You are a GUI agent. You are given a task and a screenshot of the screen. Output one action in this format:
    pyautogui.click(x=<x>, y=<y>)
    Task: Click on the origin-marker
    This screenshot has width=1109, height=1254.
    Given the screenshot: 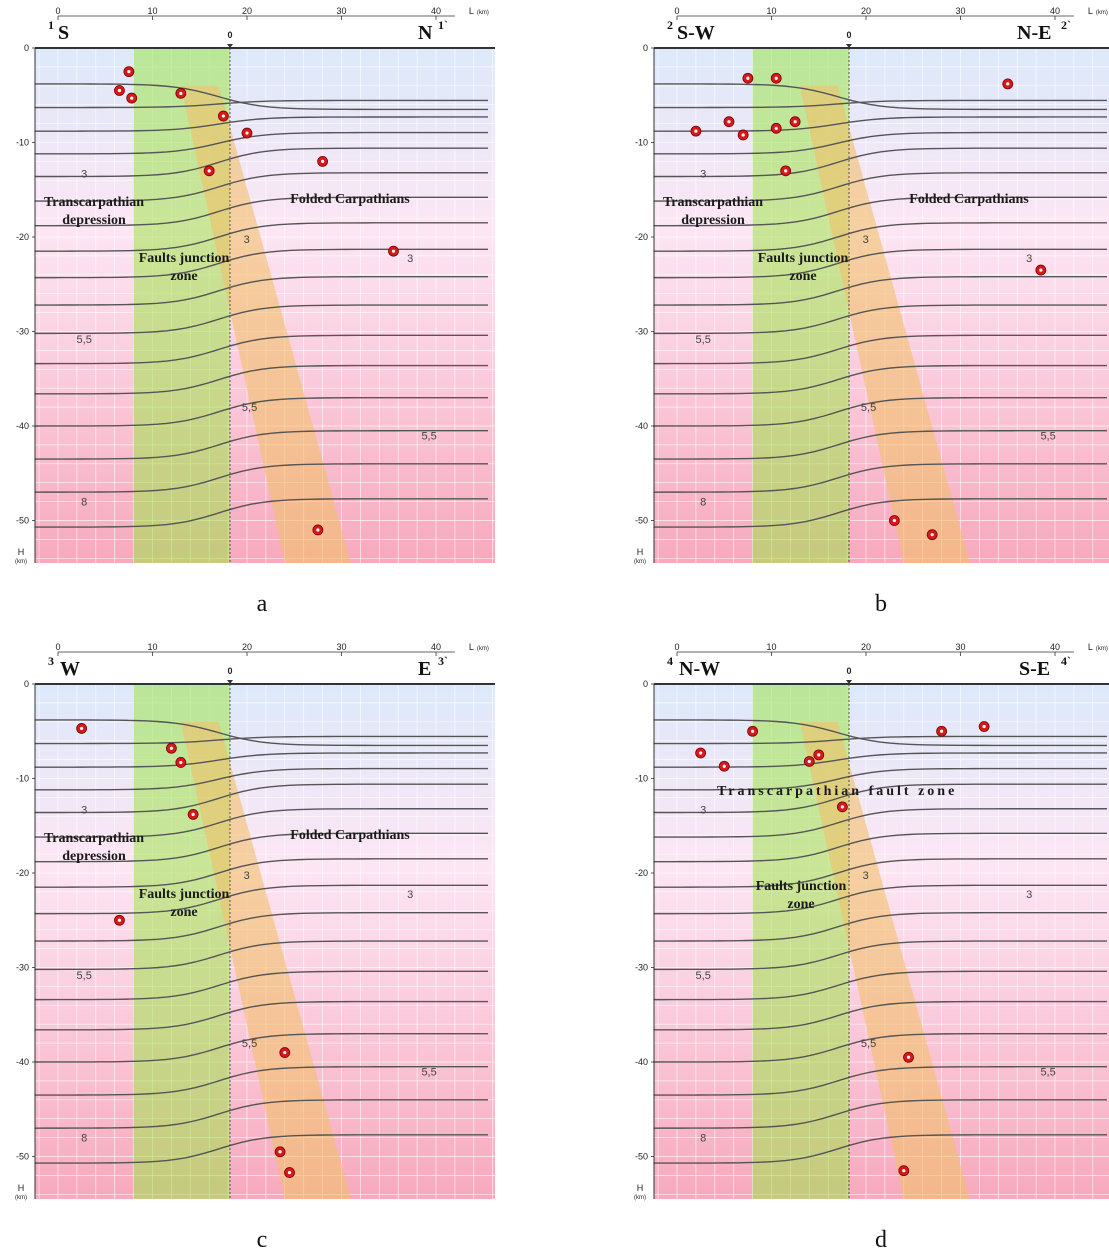 What is the action you would take?
    pyautogui.click(x=848, y=46)
    